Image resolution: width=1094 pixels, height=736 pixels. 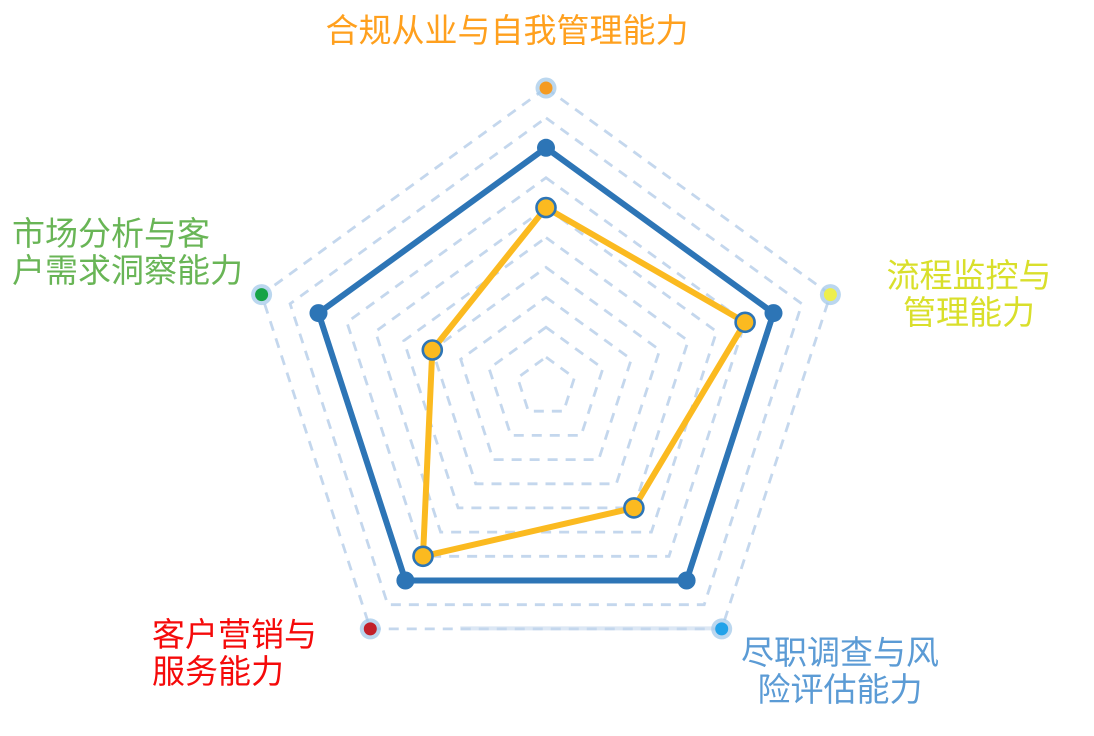 I want to click on axis-label-process-monitoring: 流程监控与 管理能力, so click(x=969, y=294).